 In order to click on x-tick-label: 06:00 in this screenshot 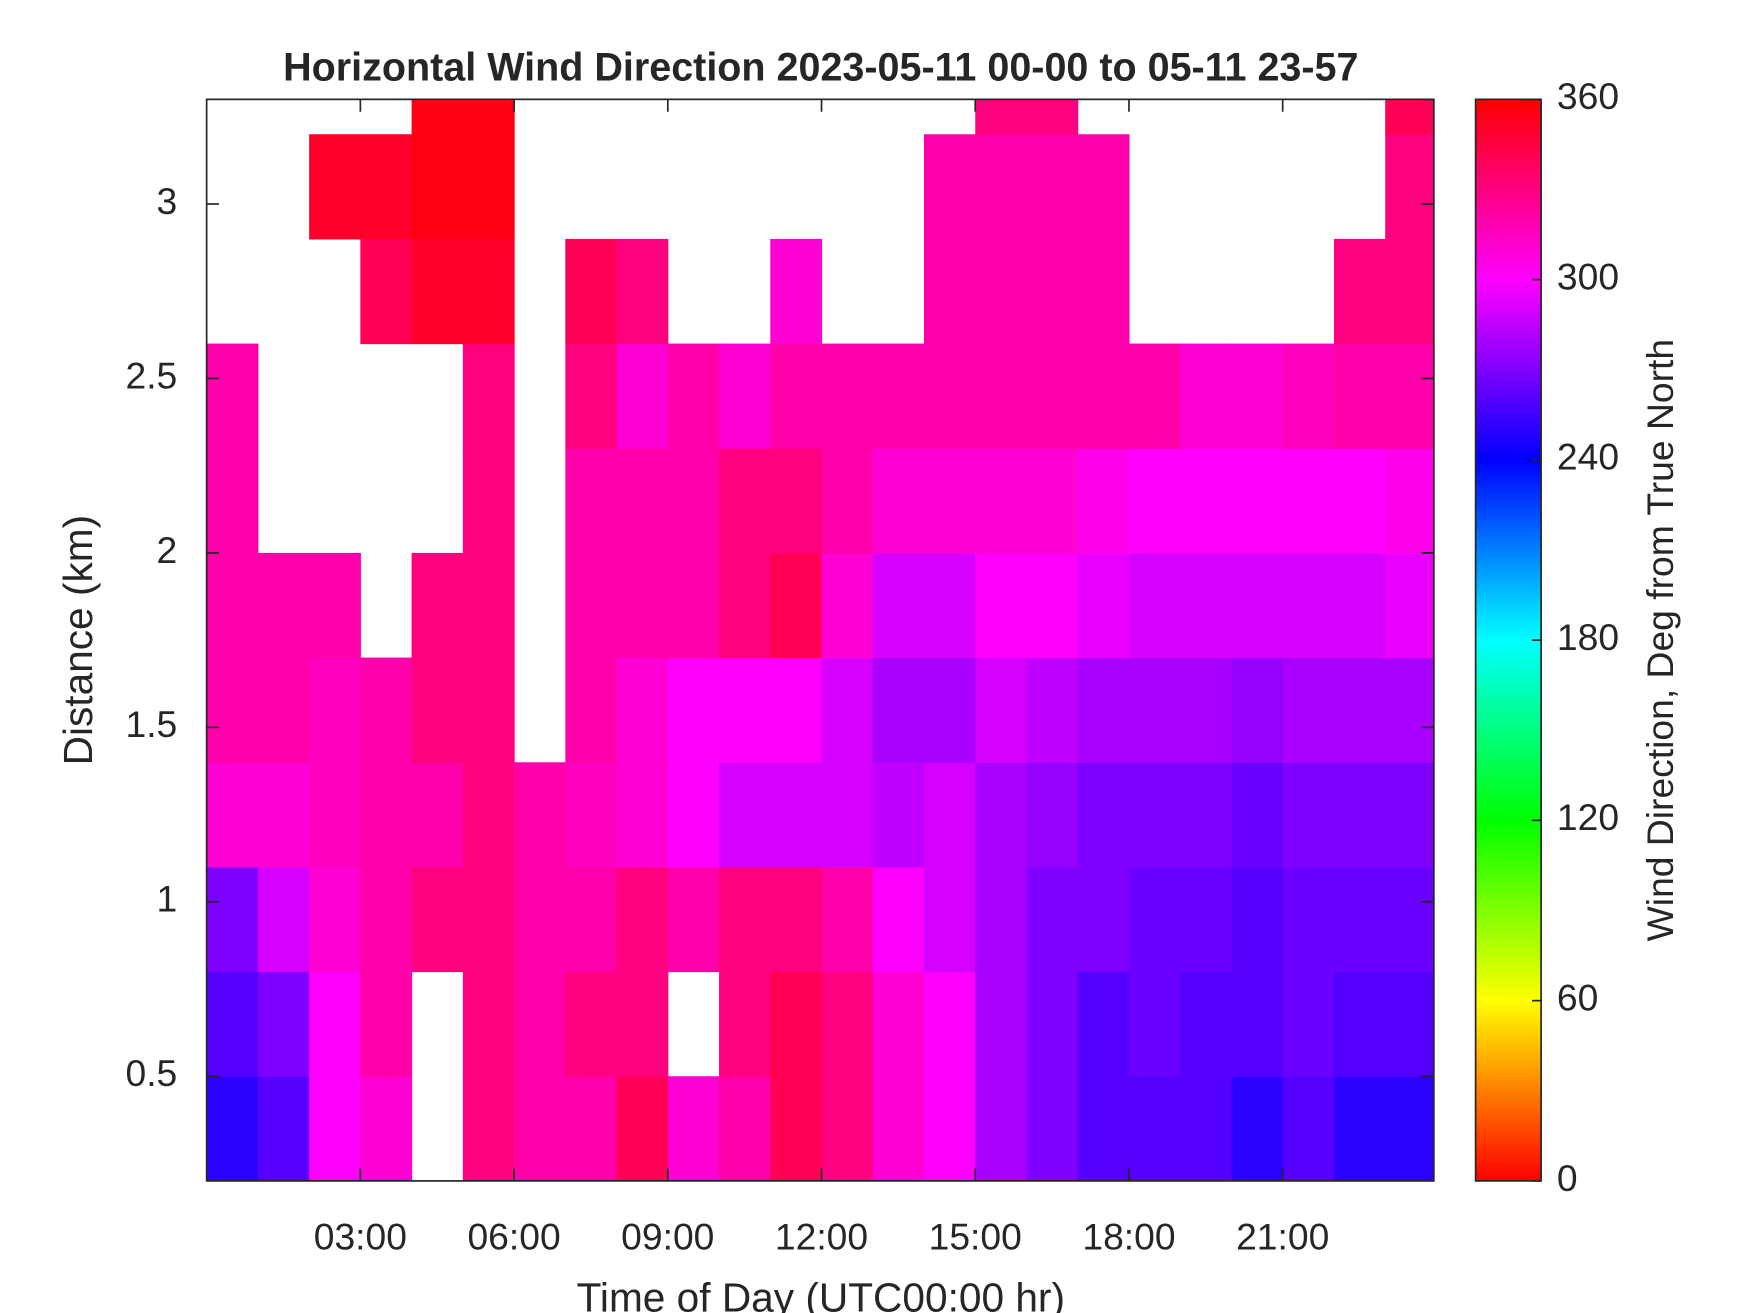, I will do `click(513, 1236)`.